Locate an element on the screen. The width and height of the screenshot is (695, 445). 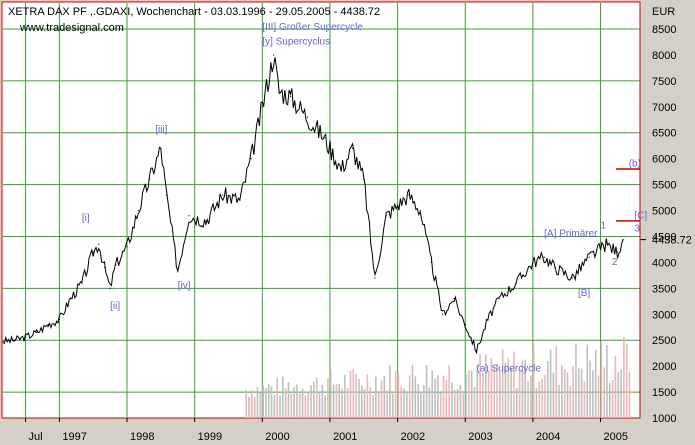
wave-annotation: [iv] is located at coordinates (184, 285).